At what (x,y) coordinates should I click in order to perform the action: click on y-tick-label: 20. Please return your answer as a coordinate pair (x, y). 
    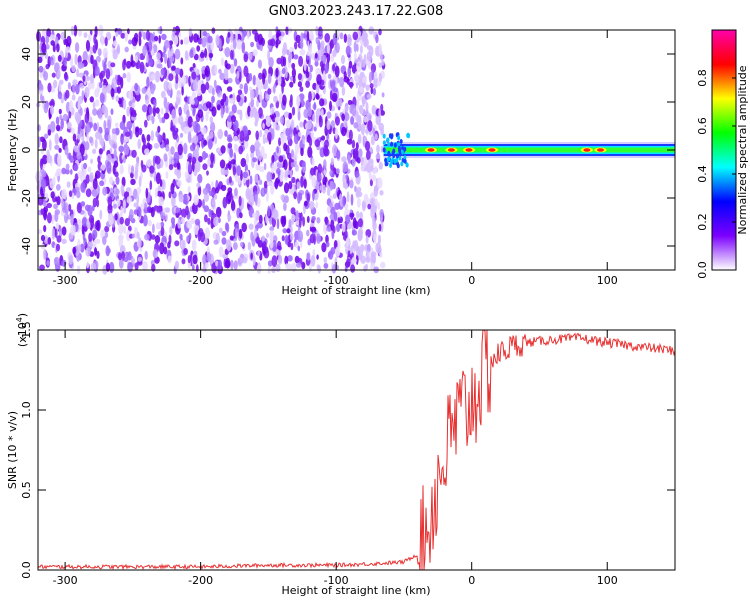
    Looking at the image, I should click on (26, 102).